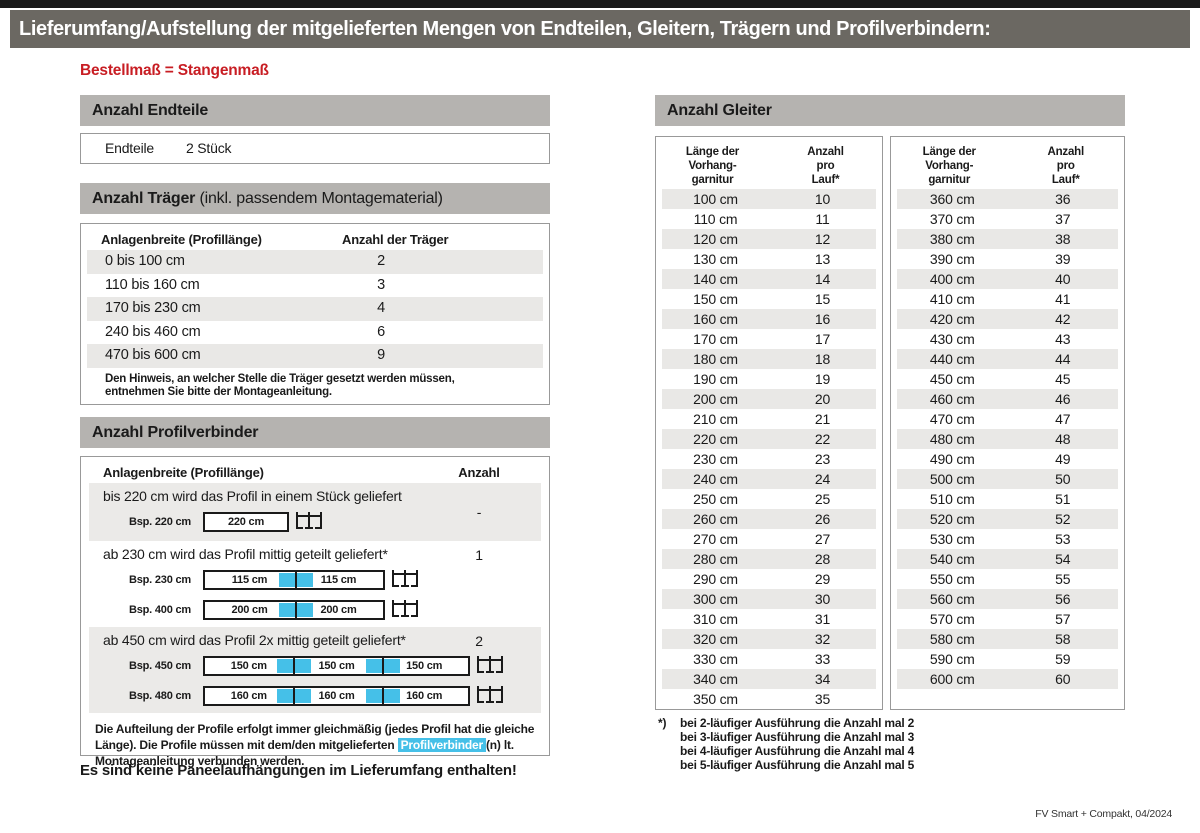 This screenshot has height=833, width=1200. I want to click on glider-count-value: 16, so click(822, 319).